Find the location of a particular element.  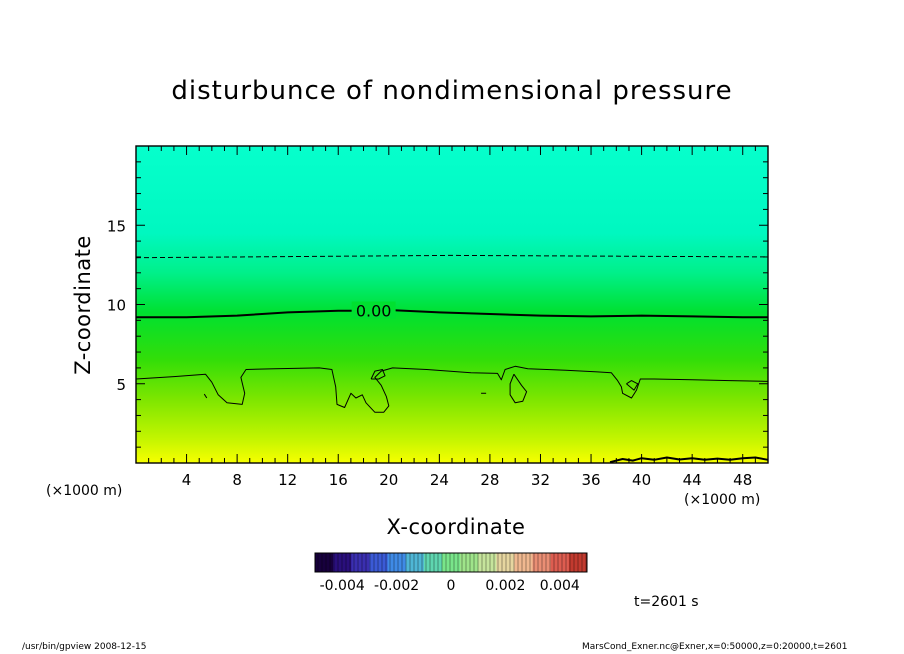

x-tick-label: 24 is located at coordinates (439, 480).